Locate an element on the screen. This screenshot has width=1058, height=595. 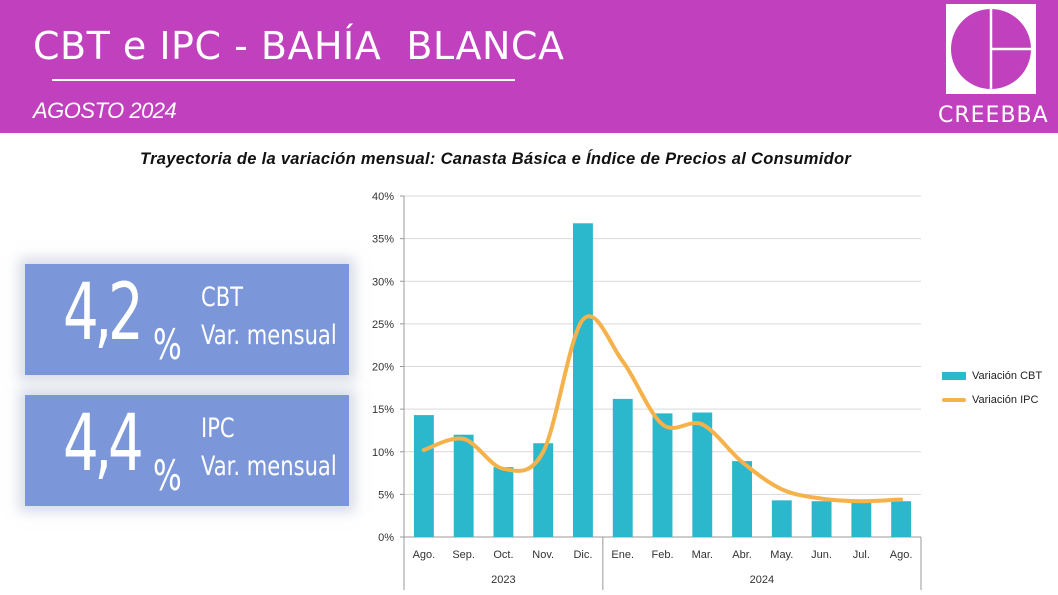
title-underline is located at coordinates (283, 80).